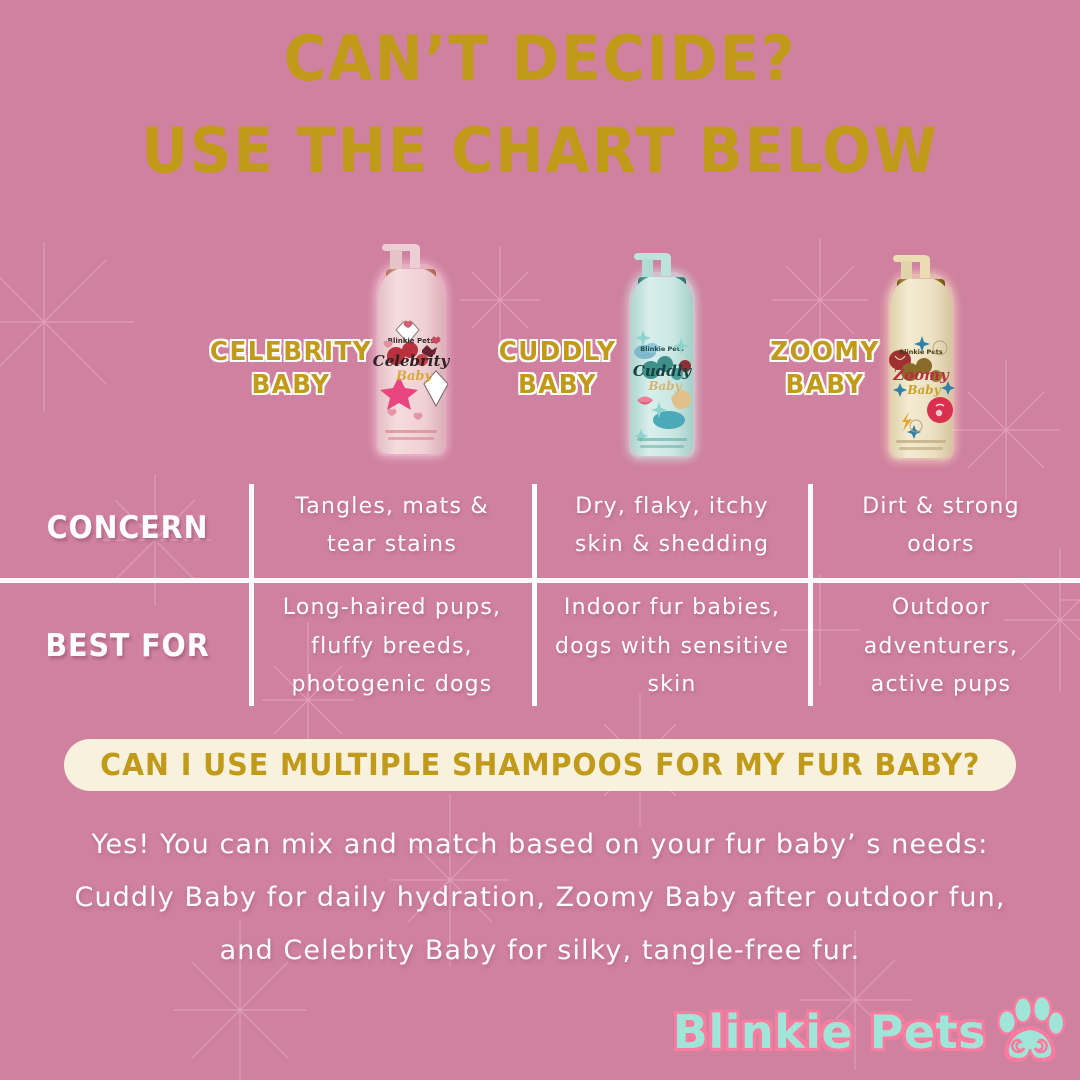  What do you see at coordinates (291, 385) in the screenshot?
I see `product-label-celebrity-line2: BABY` at bounding box center [291, 385].